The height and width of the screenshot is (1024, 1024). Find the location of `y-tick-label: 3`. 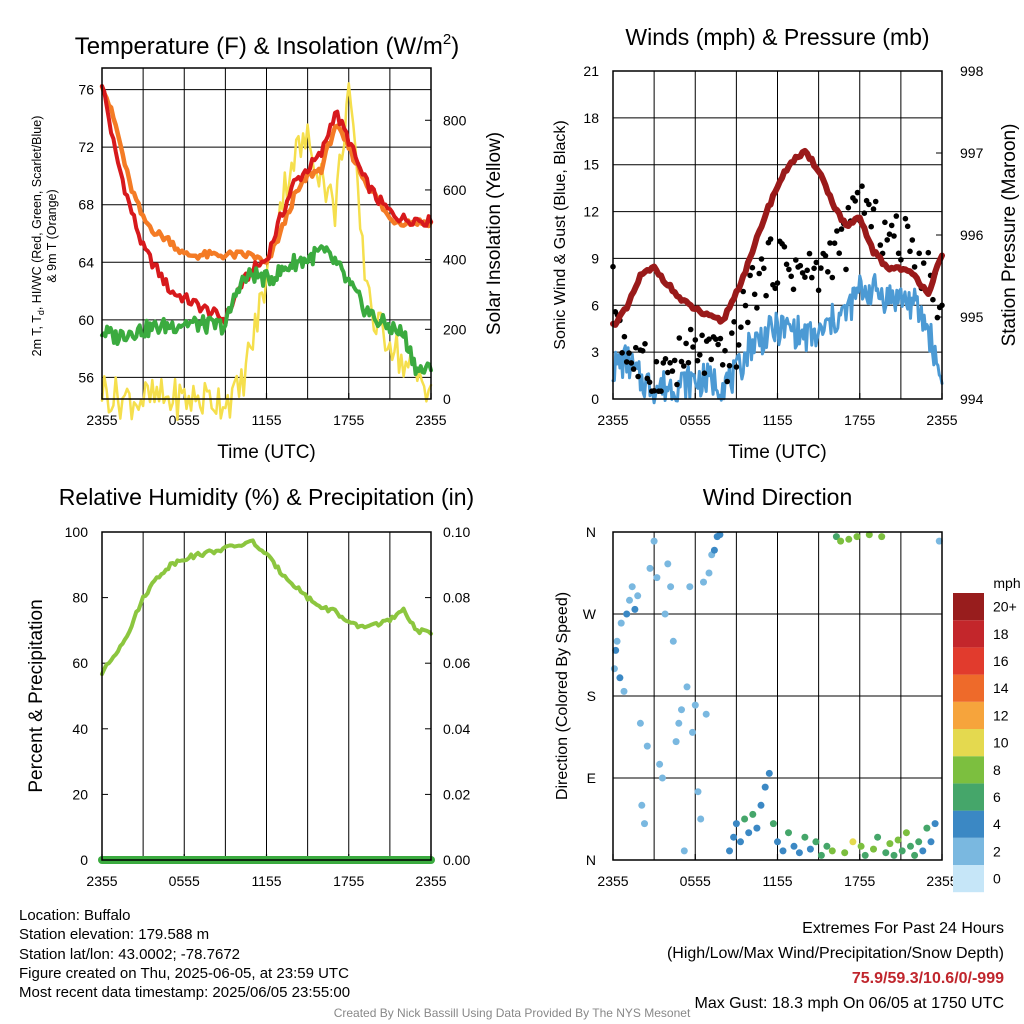

y-tick-label: 3 is located at coordinates (595, 352).